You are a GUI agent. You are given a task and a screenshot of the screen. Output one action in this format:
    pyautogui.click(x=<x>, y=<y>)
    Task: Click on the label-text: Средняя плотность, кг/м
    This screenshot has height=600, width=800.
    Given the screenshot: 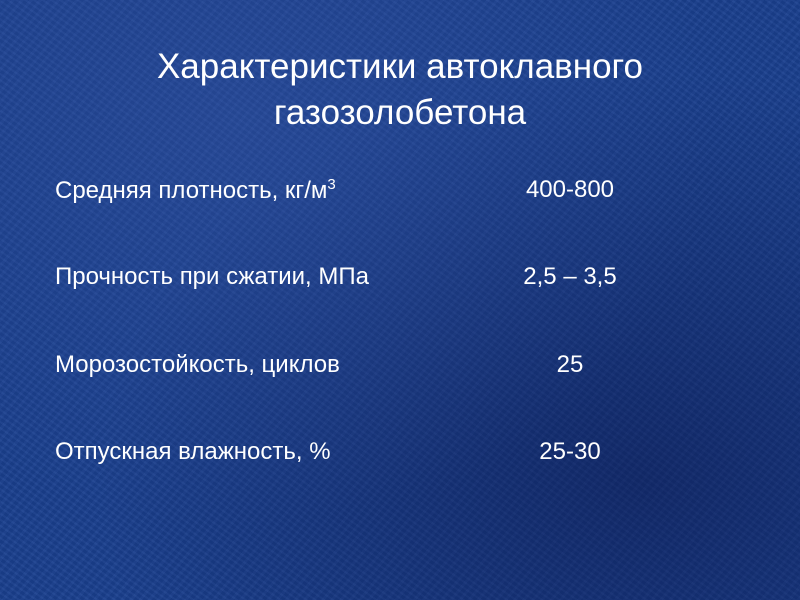 What is the action you would take?
    pyautogui.click(x=191, y=190)
    